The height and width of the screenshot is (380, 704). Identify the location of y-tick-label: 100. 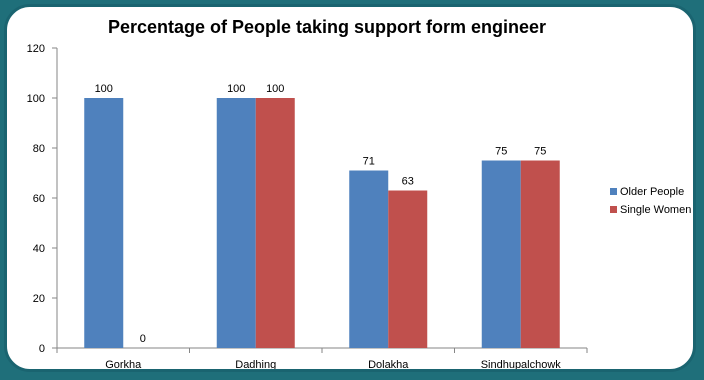
(36, 99).